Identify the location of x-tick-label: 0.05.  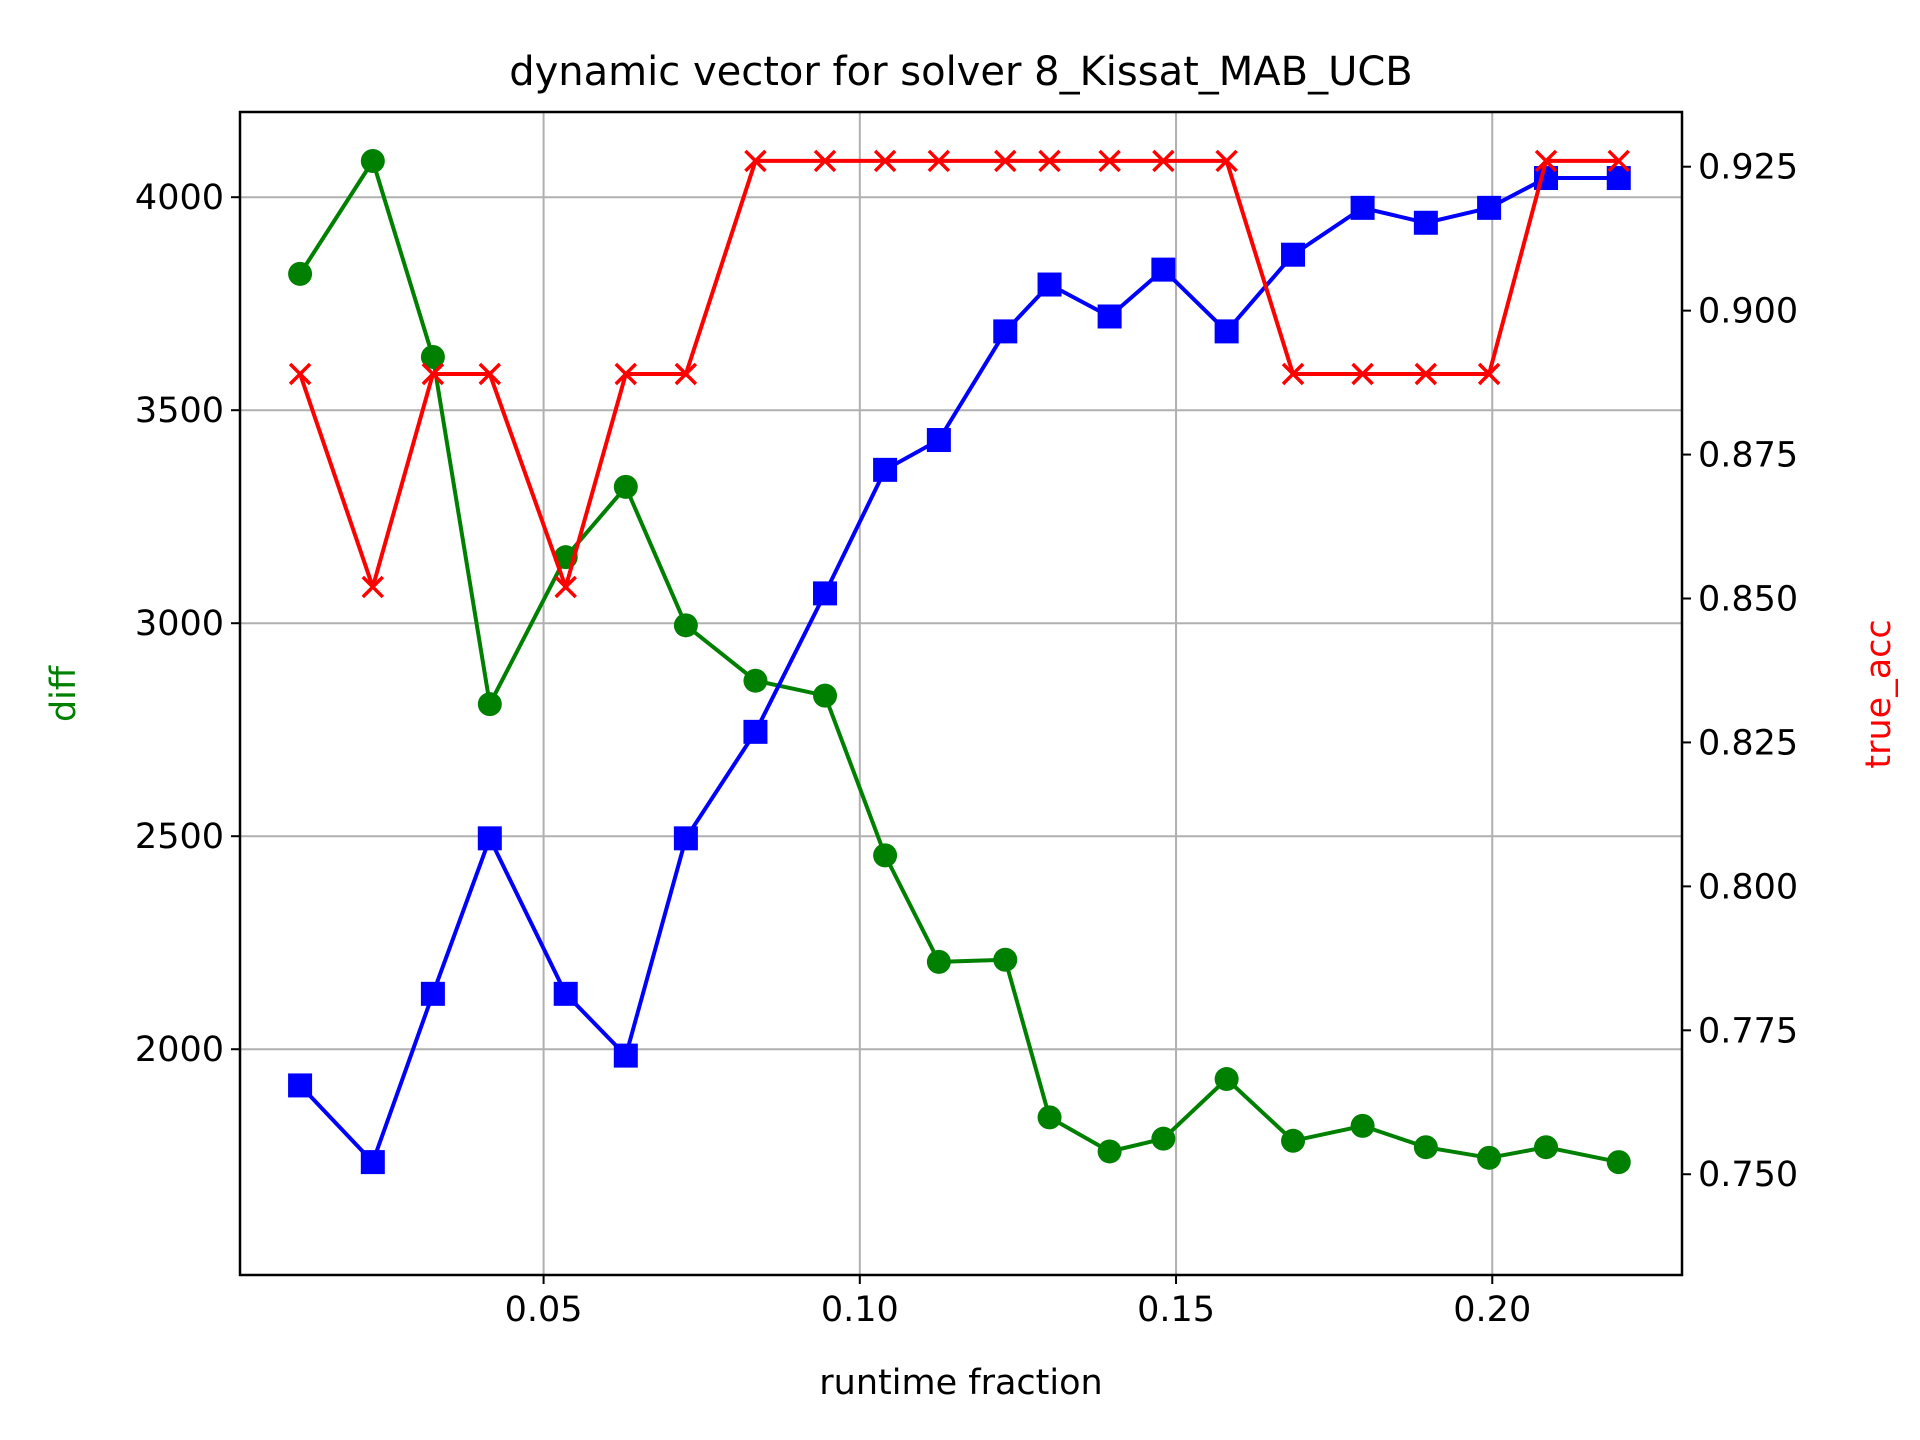
(544, 1310).